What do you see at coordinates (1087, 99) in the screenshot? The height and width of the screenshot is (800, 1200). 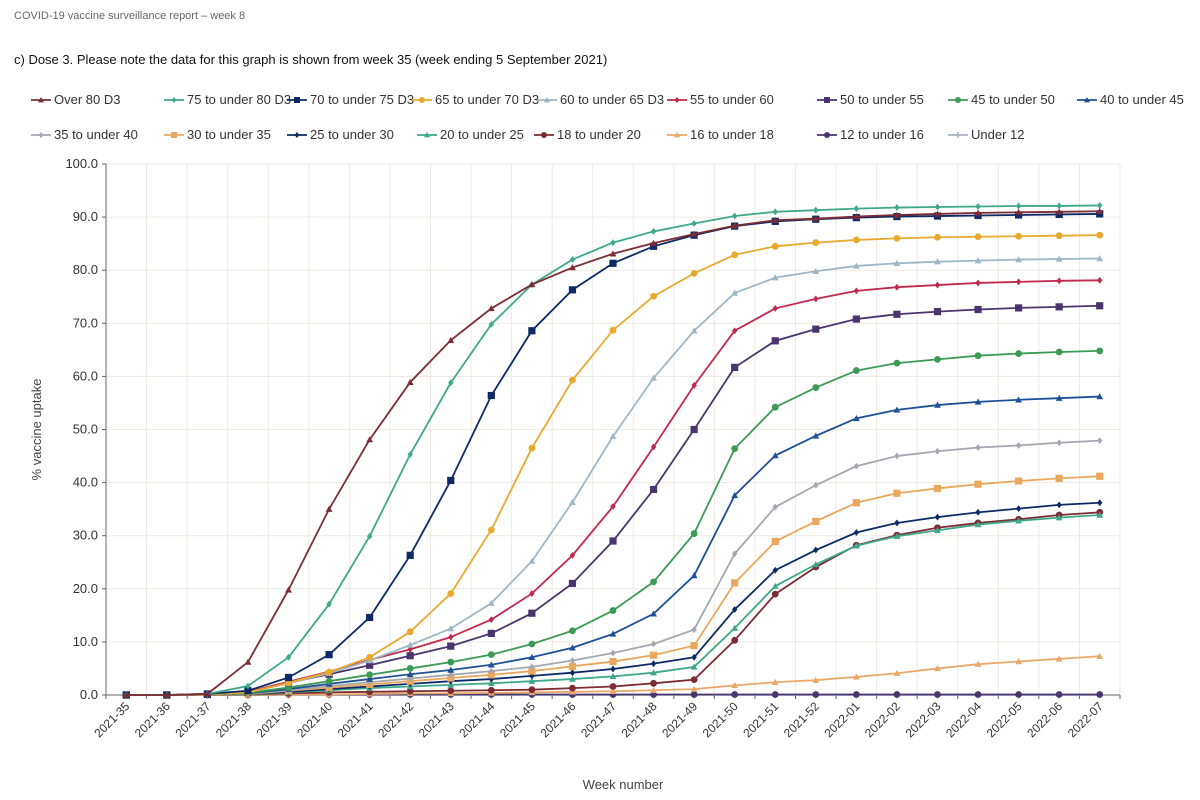 I see `triangle-marker` at bounding box center [1087, 99].